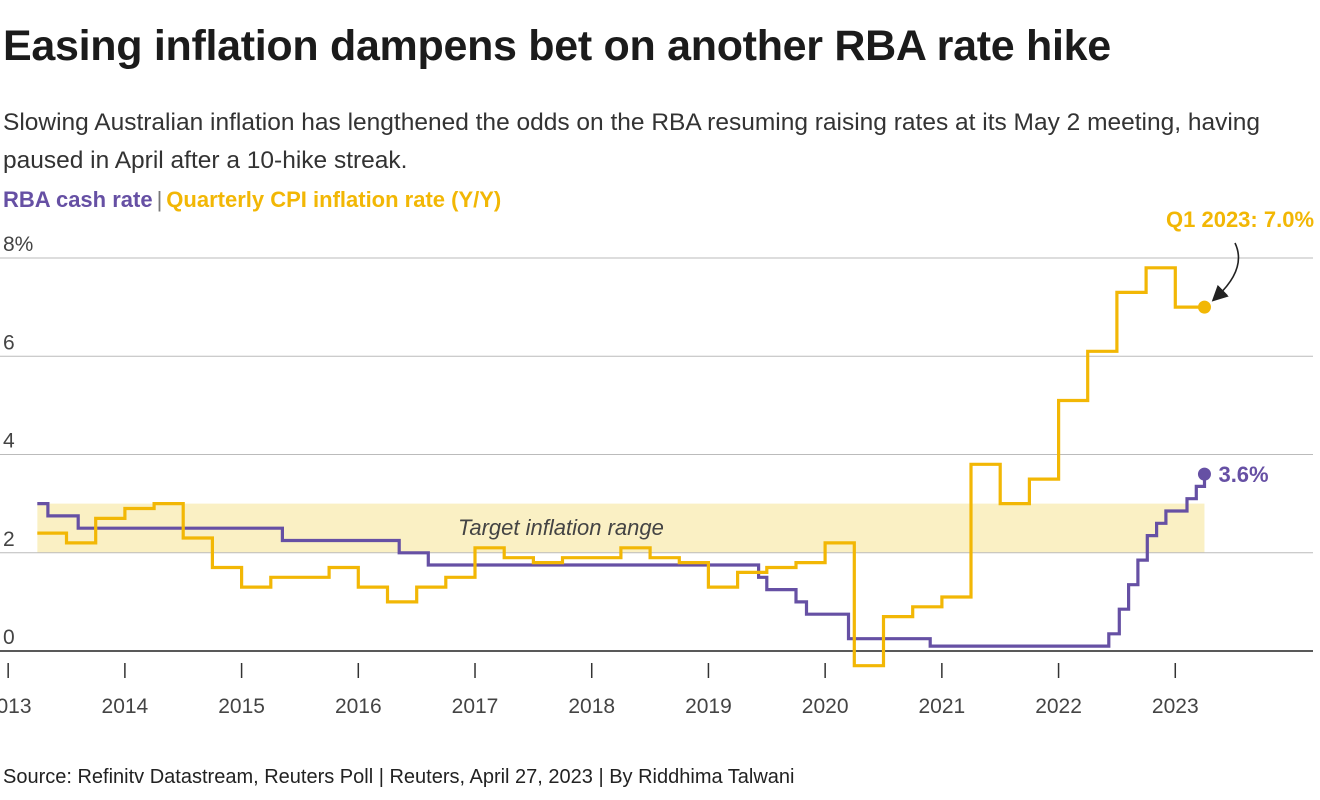 Image resolution: width=1320 pixels, height=800 pixels. Describe the element at coordinates (358, 706) in the screenshot. I see `x-tick-label: 2016` at that location.